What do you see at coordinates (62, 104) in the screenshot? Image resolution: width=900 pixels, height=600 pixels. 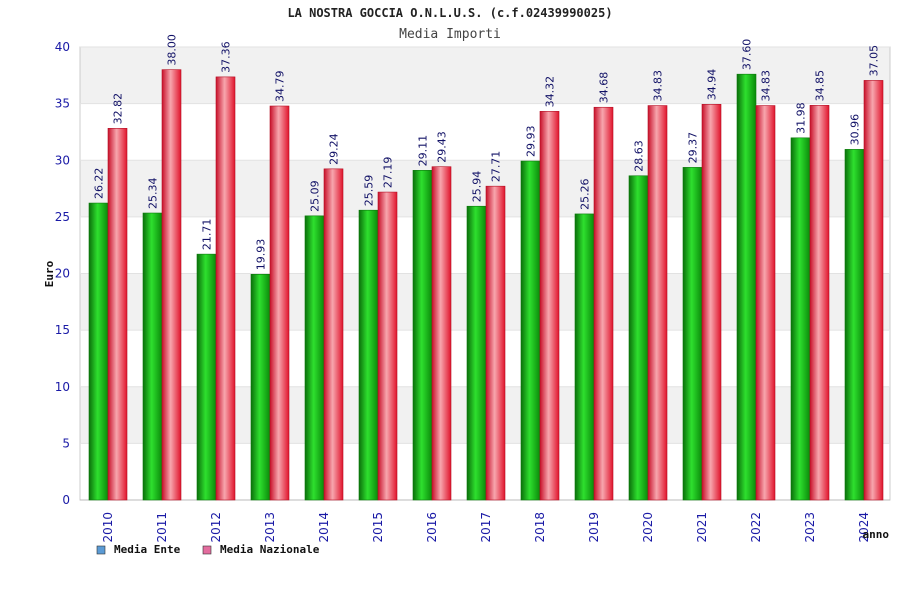 I see `y-tick-label: 35` at bounding box center [62, 104].